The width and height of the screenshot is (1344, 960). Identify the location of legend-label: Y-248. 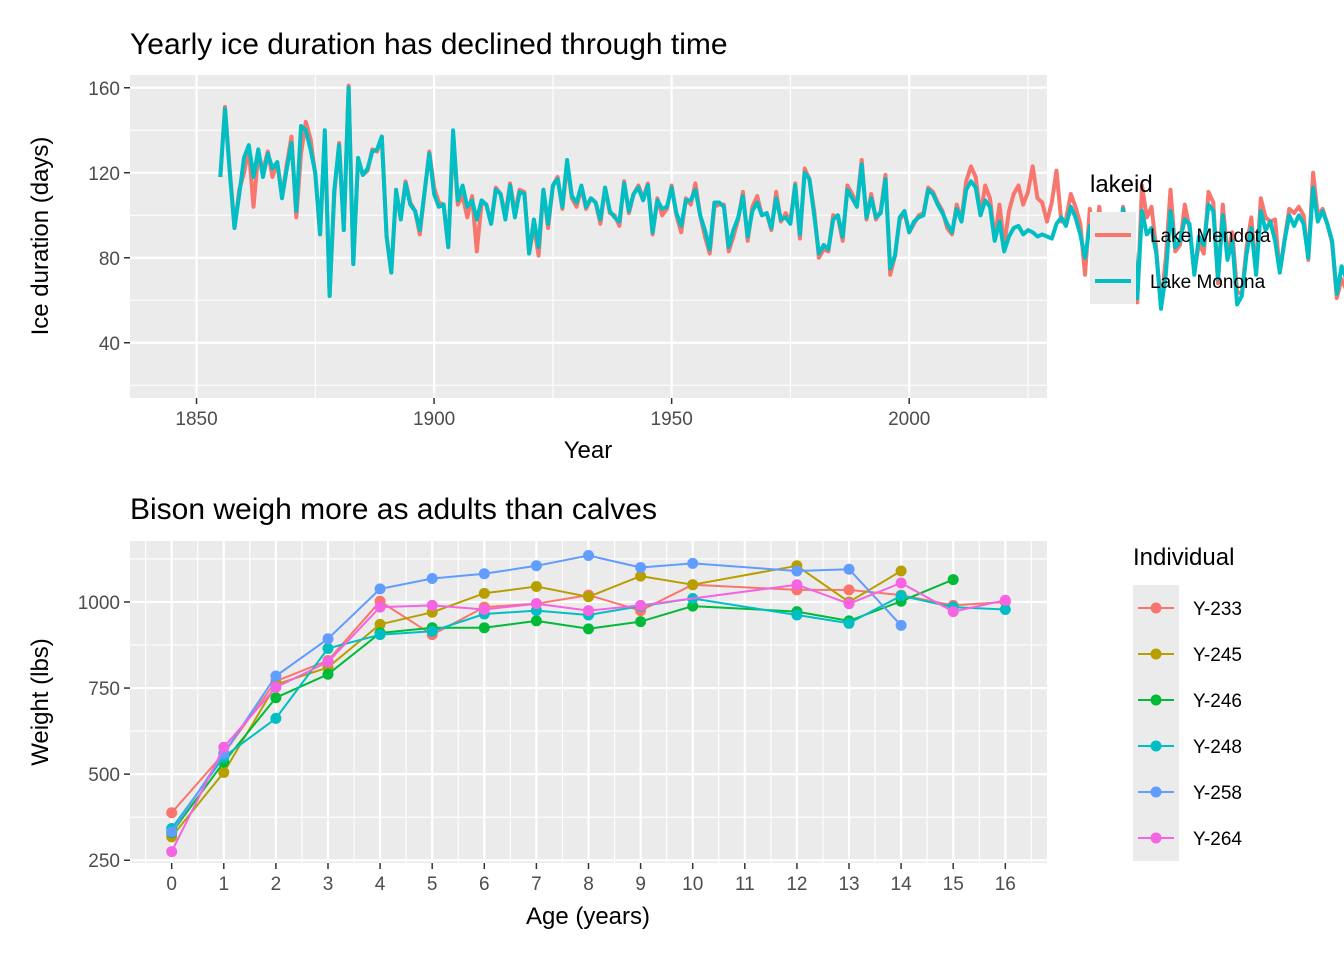
(1217, 747).